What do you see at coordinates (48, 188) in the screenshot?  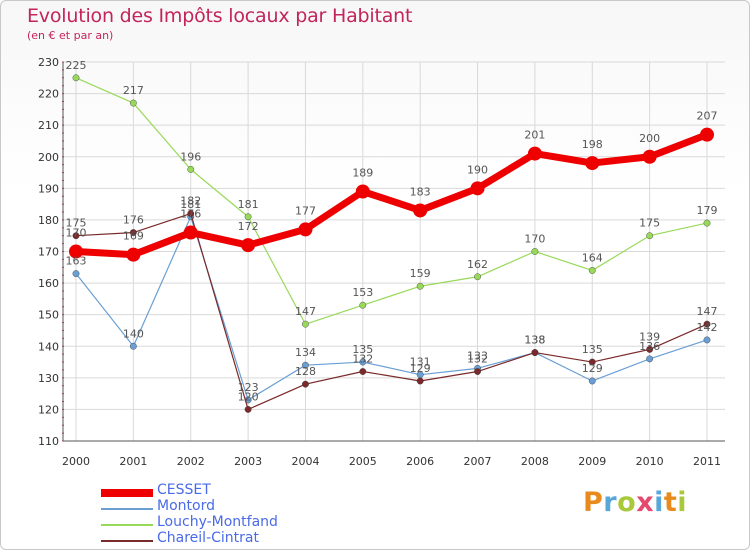 I see `y-tick-label: 190` at bounding box center [48, 188].